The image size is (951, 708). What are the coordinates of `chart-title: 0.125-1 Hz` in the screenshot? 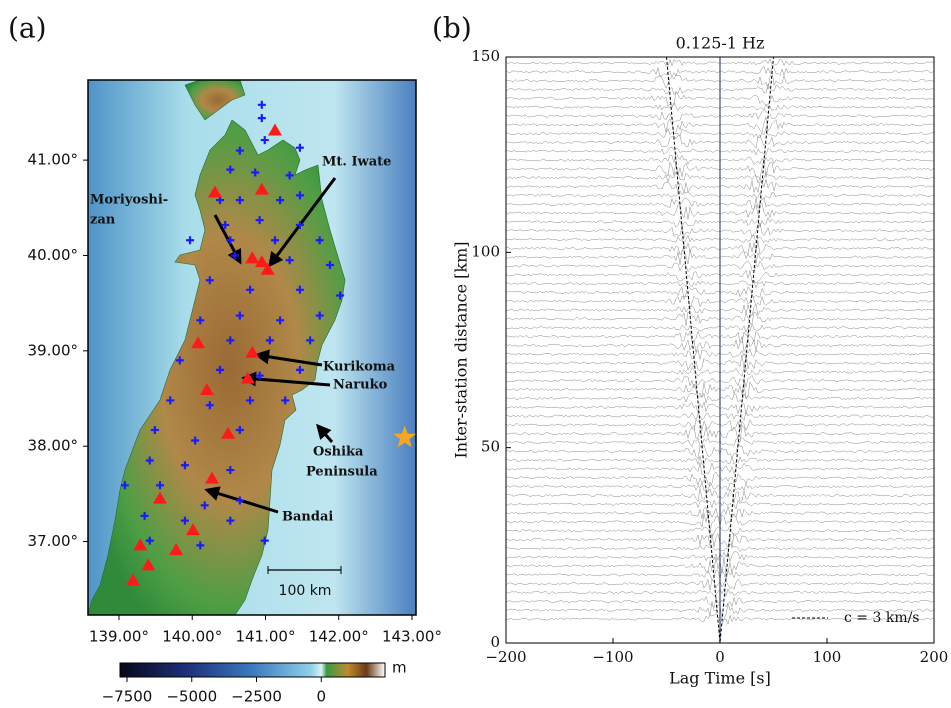 It's located at (720, 43).